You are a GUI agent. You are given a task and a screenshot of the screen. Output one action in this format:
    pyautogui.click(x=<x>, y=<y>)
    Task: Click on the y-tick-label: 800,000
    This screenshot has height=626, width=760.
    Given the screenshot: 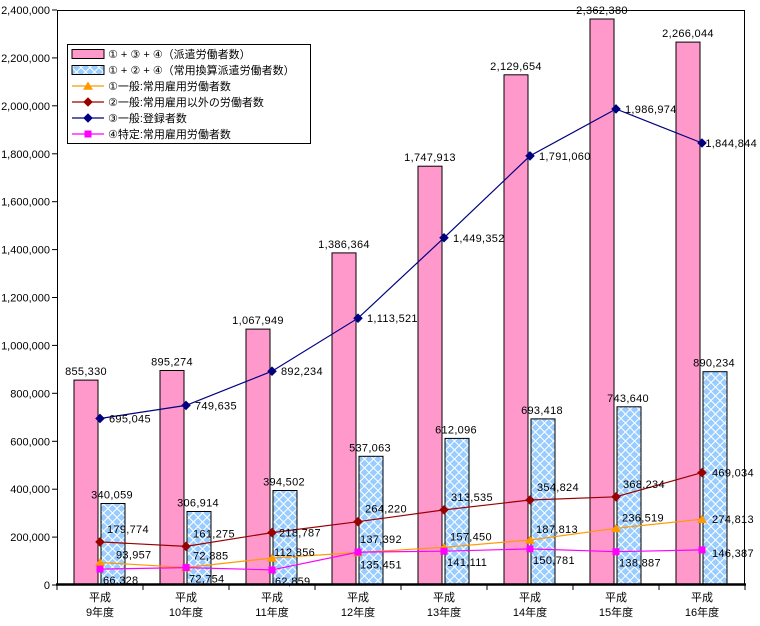 What is the action you would take?
    pyautogui.click(x=30, y=394)
    